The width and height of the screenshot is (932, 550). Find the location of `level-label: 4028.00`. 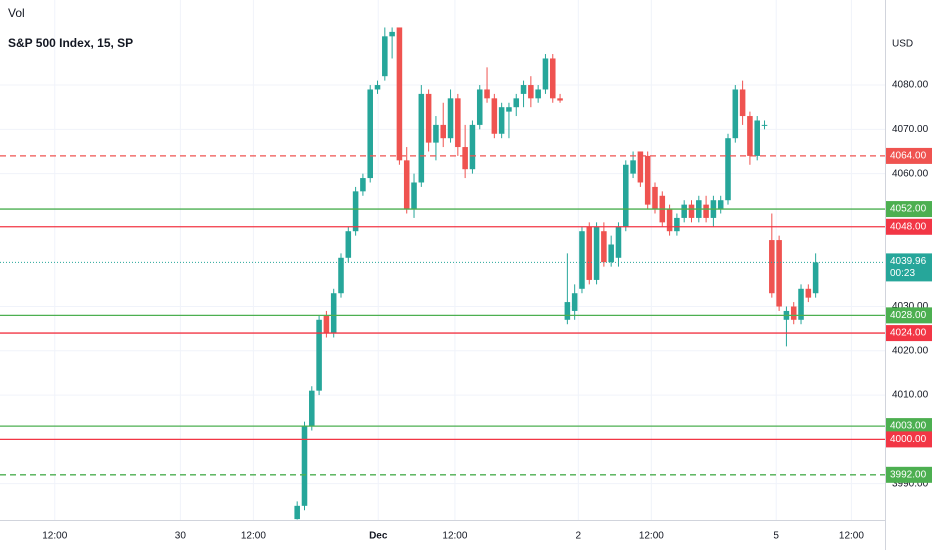

level-label: 4028.00 is located at coordinates (908, 315).